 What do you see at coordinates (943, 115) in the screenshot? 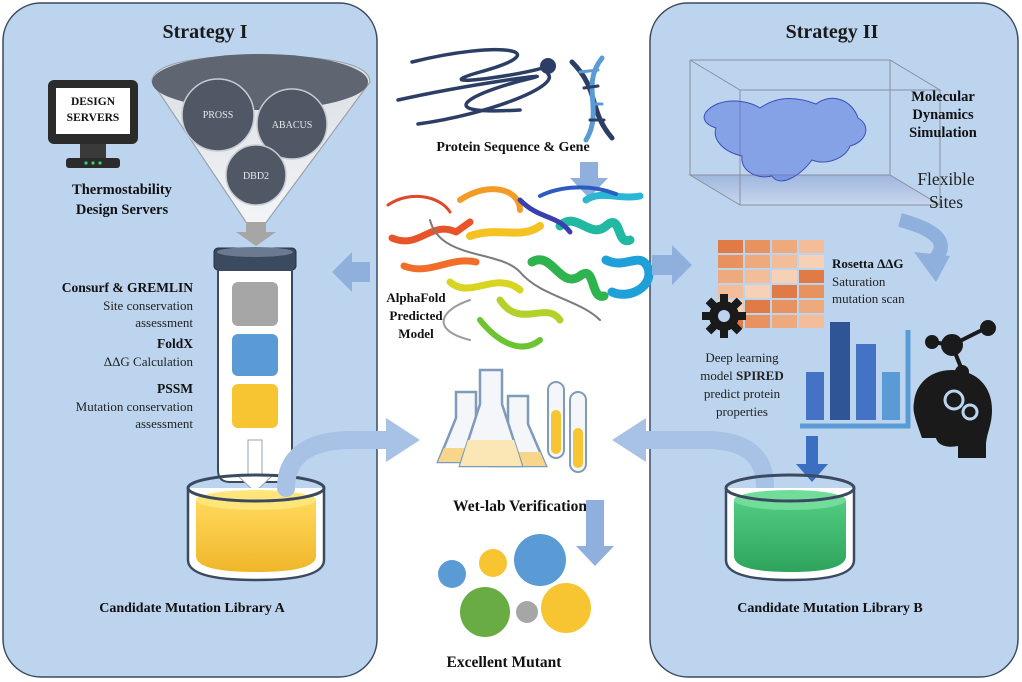
I see `md-label-line2: Dynamics` at bounding box center [943, 115].